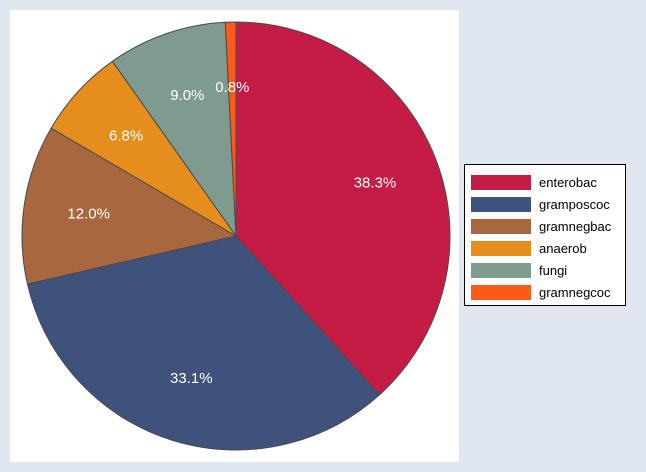 This screenshot has height=472, width=646. I want to click on legend-label: gramnegbac, so click(575, 226).